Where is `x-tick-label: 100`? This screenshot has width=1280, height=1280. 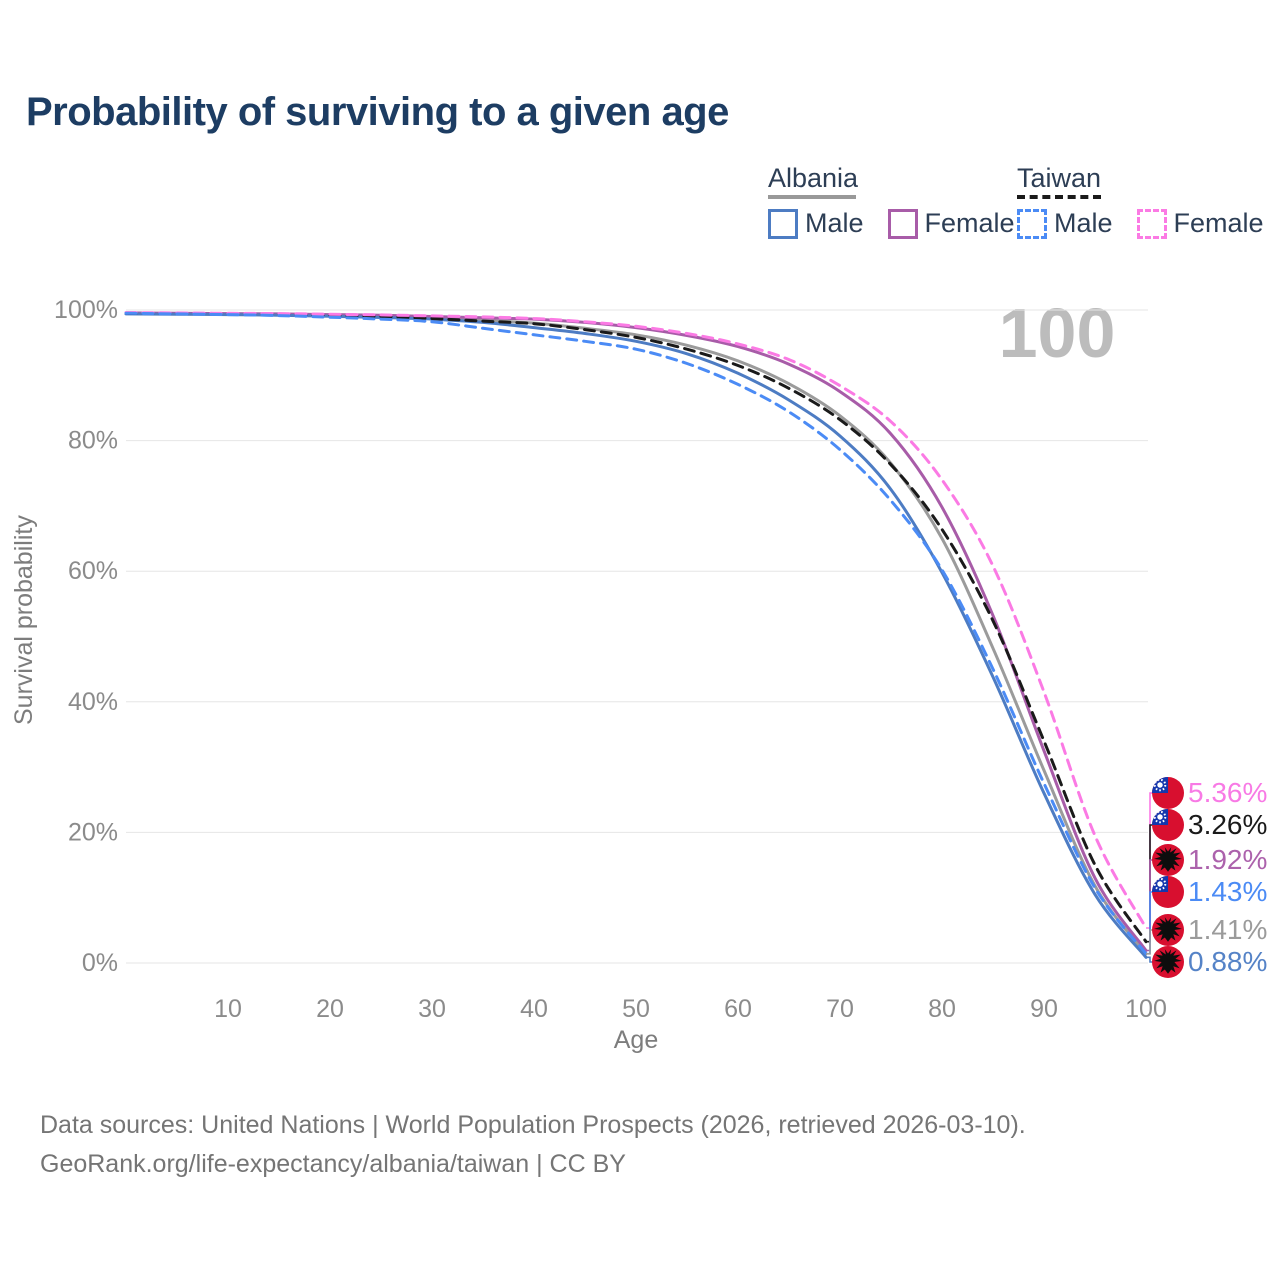 x-tick-label: 100 is located at coordinates (1146, 1009).